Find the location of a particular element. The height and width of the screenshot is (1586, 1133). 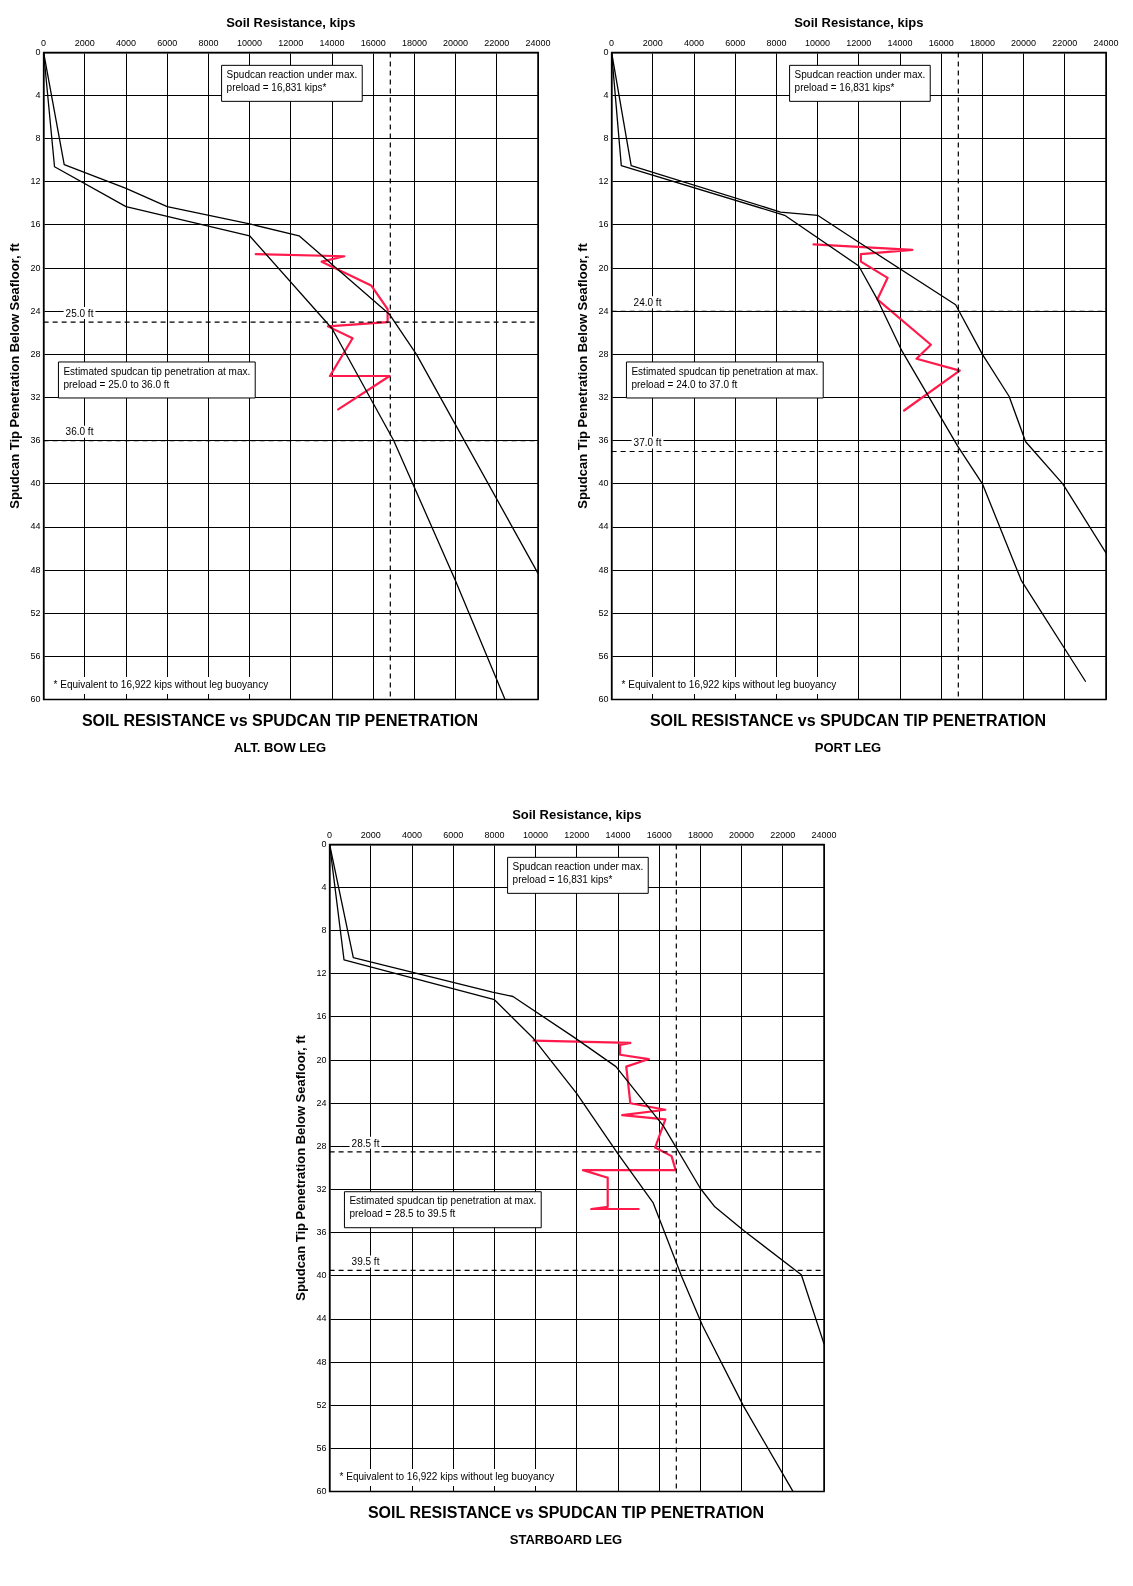

text: ALT. BOW LEG is located at coordinates (280, 747).